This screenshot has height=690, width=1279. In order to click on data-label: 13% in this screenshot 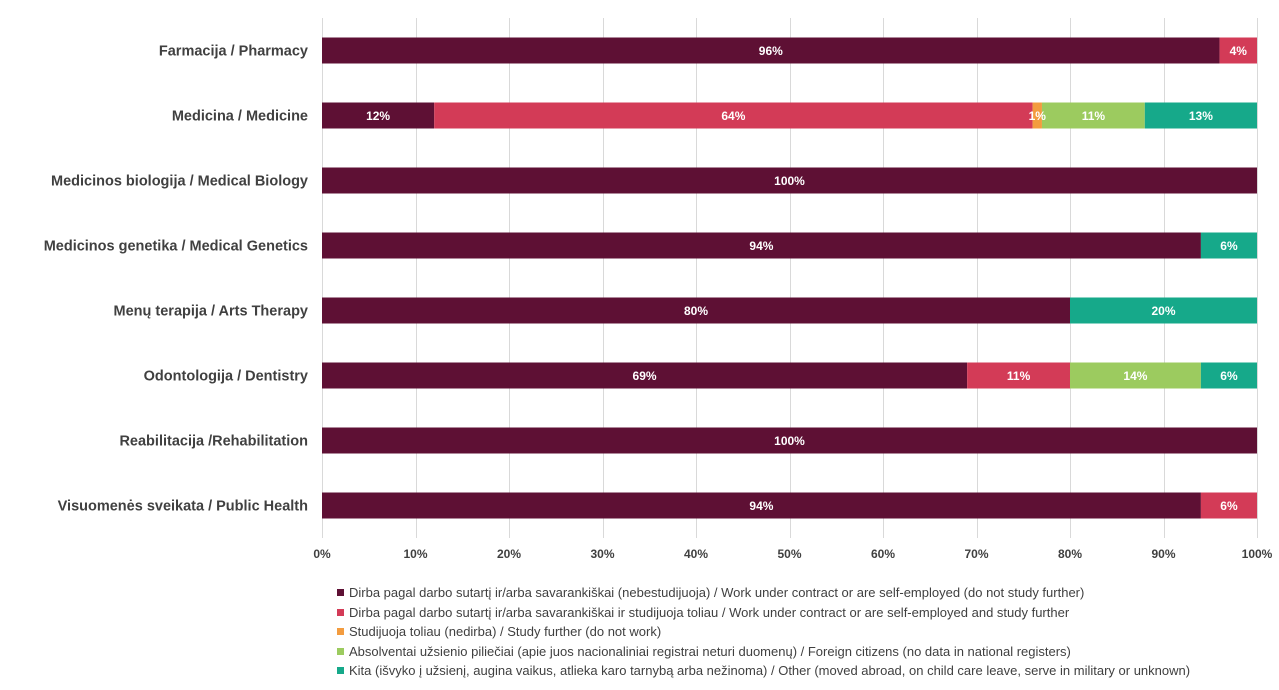, I will do `click(1201, 116)`.